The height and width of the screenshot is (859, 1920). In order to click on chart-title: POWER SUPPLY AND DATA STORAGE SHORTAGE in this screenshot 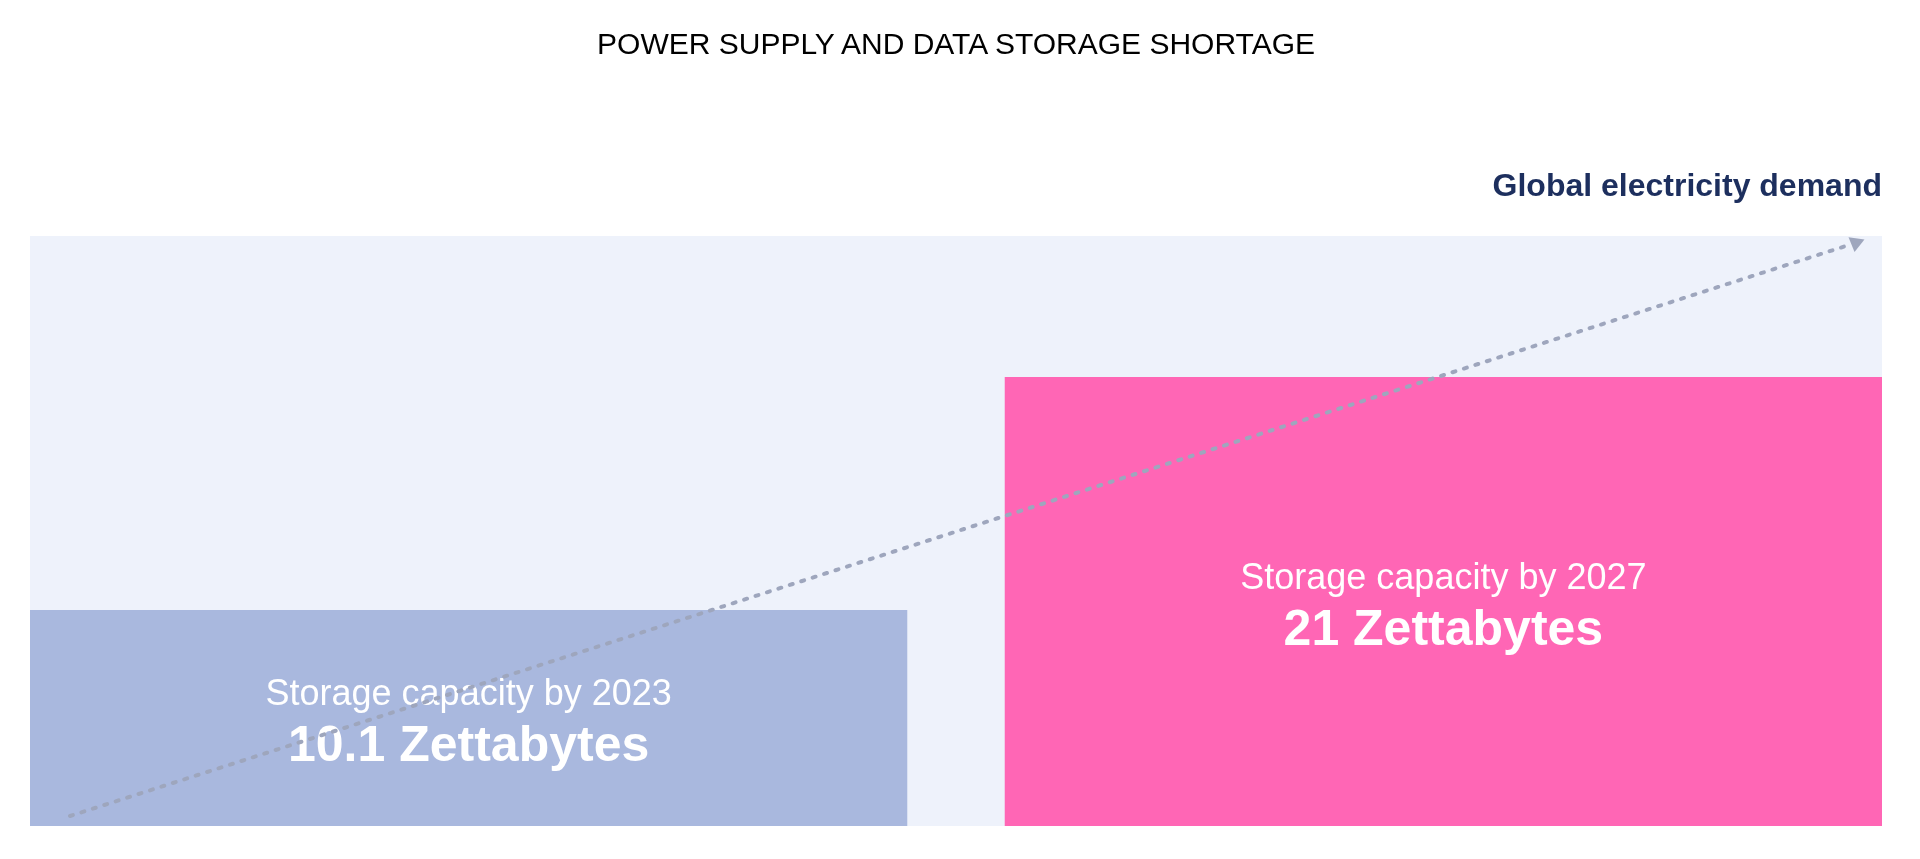, I will do `click(956, 43)`.